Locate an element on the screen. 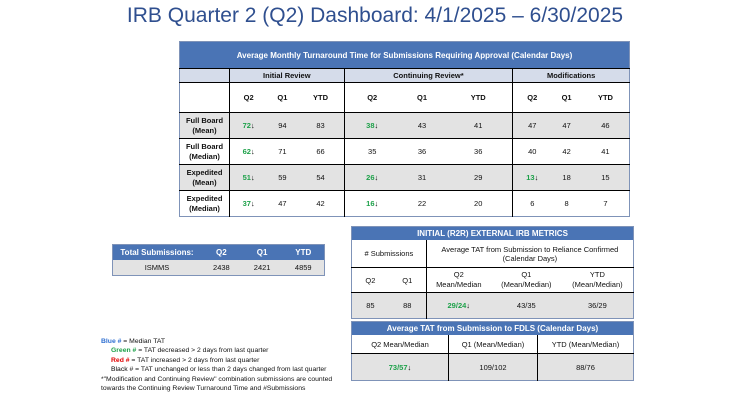  value-cell: 8 is located at coordinates (566, 203).